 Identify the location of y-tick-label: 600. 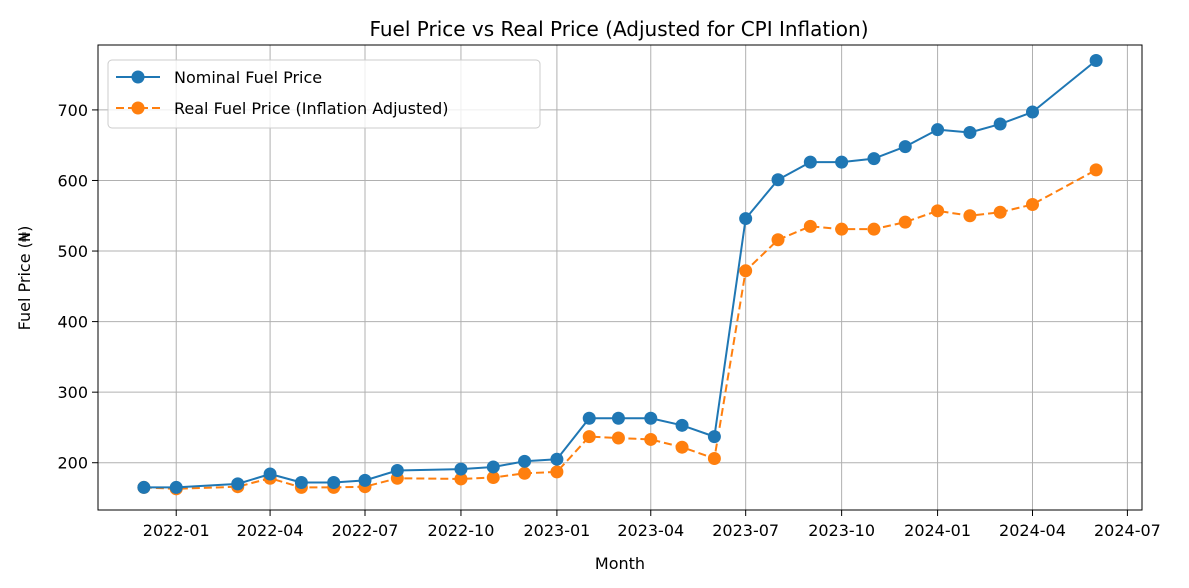
(72, 180).